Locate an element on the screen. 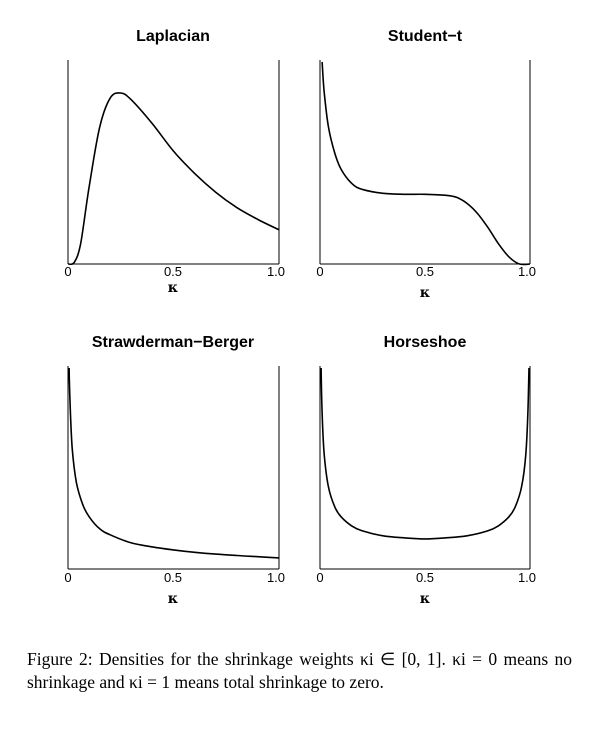 The image size is (592, 736). panel-strawderman-berger: Strawderman−Berger 0 0.5 1.0 κ is located at coordinates (174, 470).